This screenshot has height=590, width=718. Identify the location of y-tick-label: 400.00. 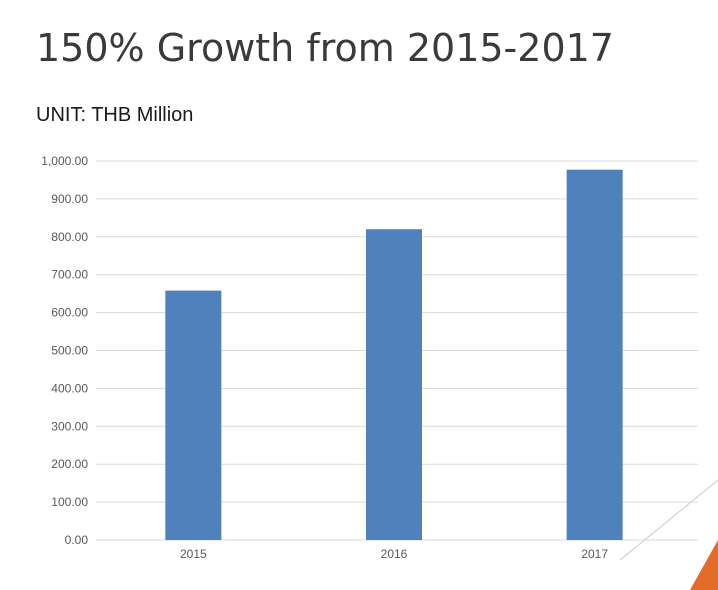
(69, 388).